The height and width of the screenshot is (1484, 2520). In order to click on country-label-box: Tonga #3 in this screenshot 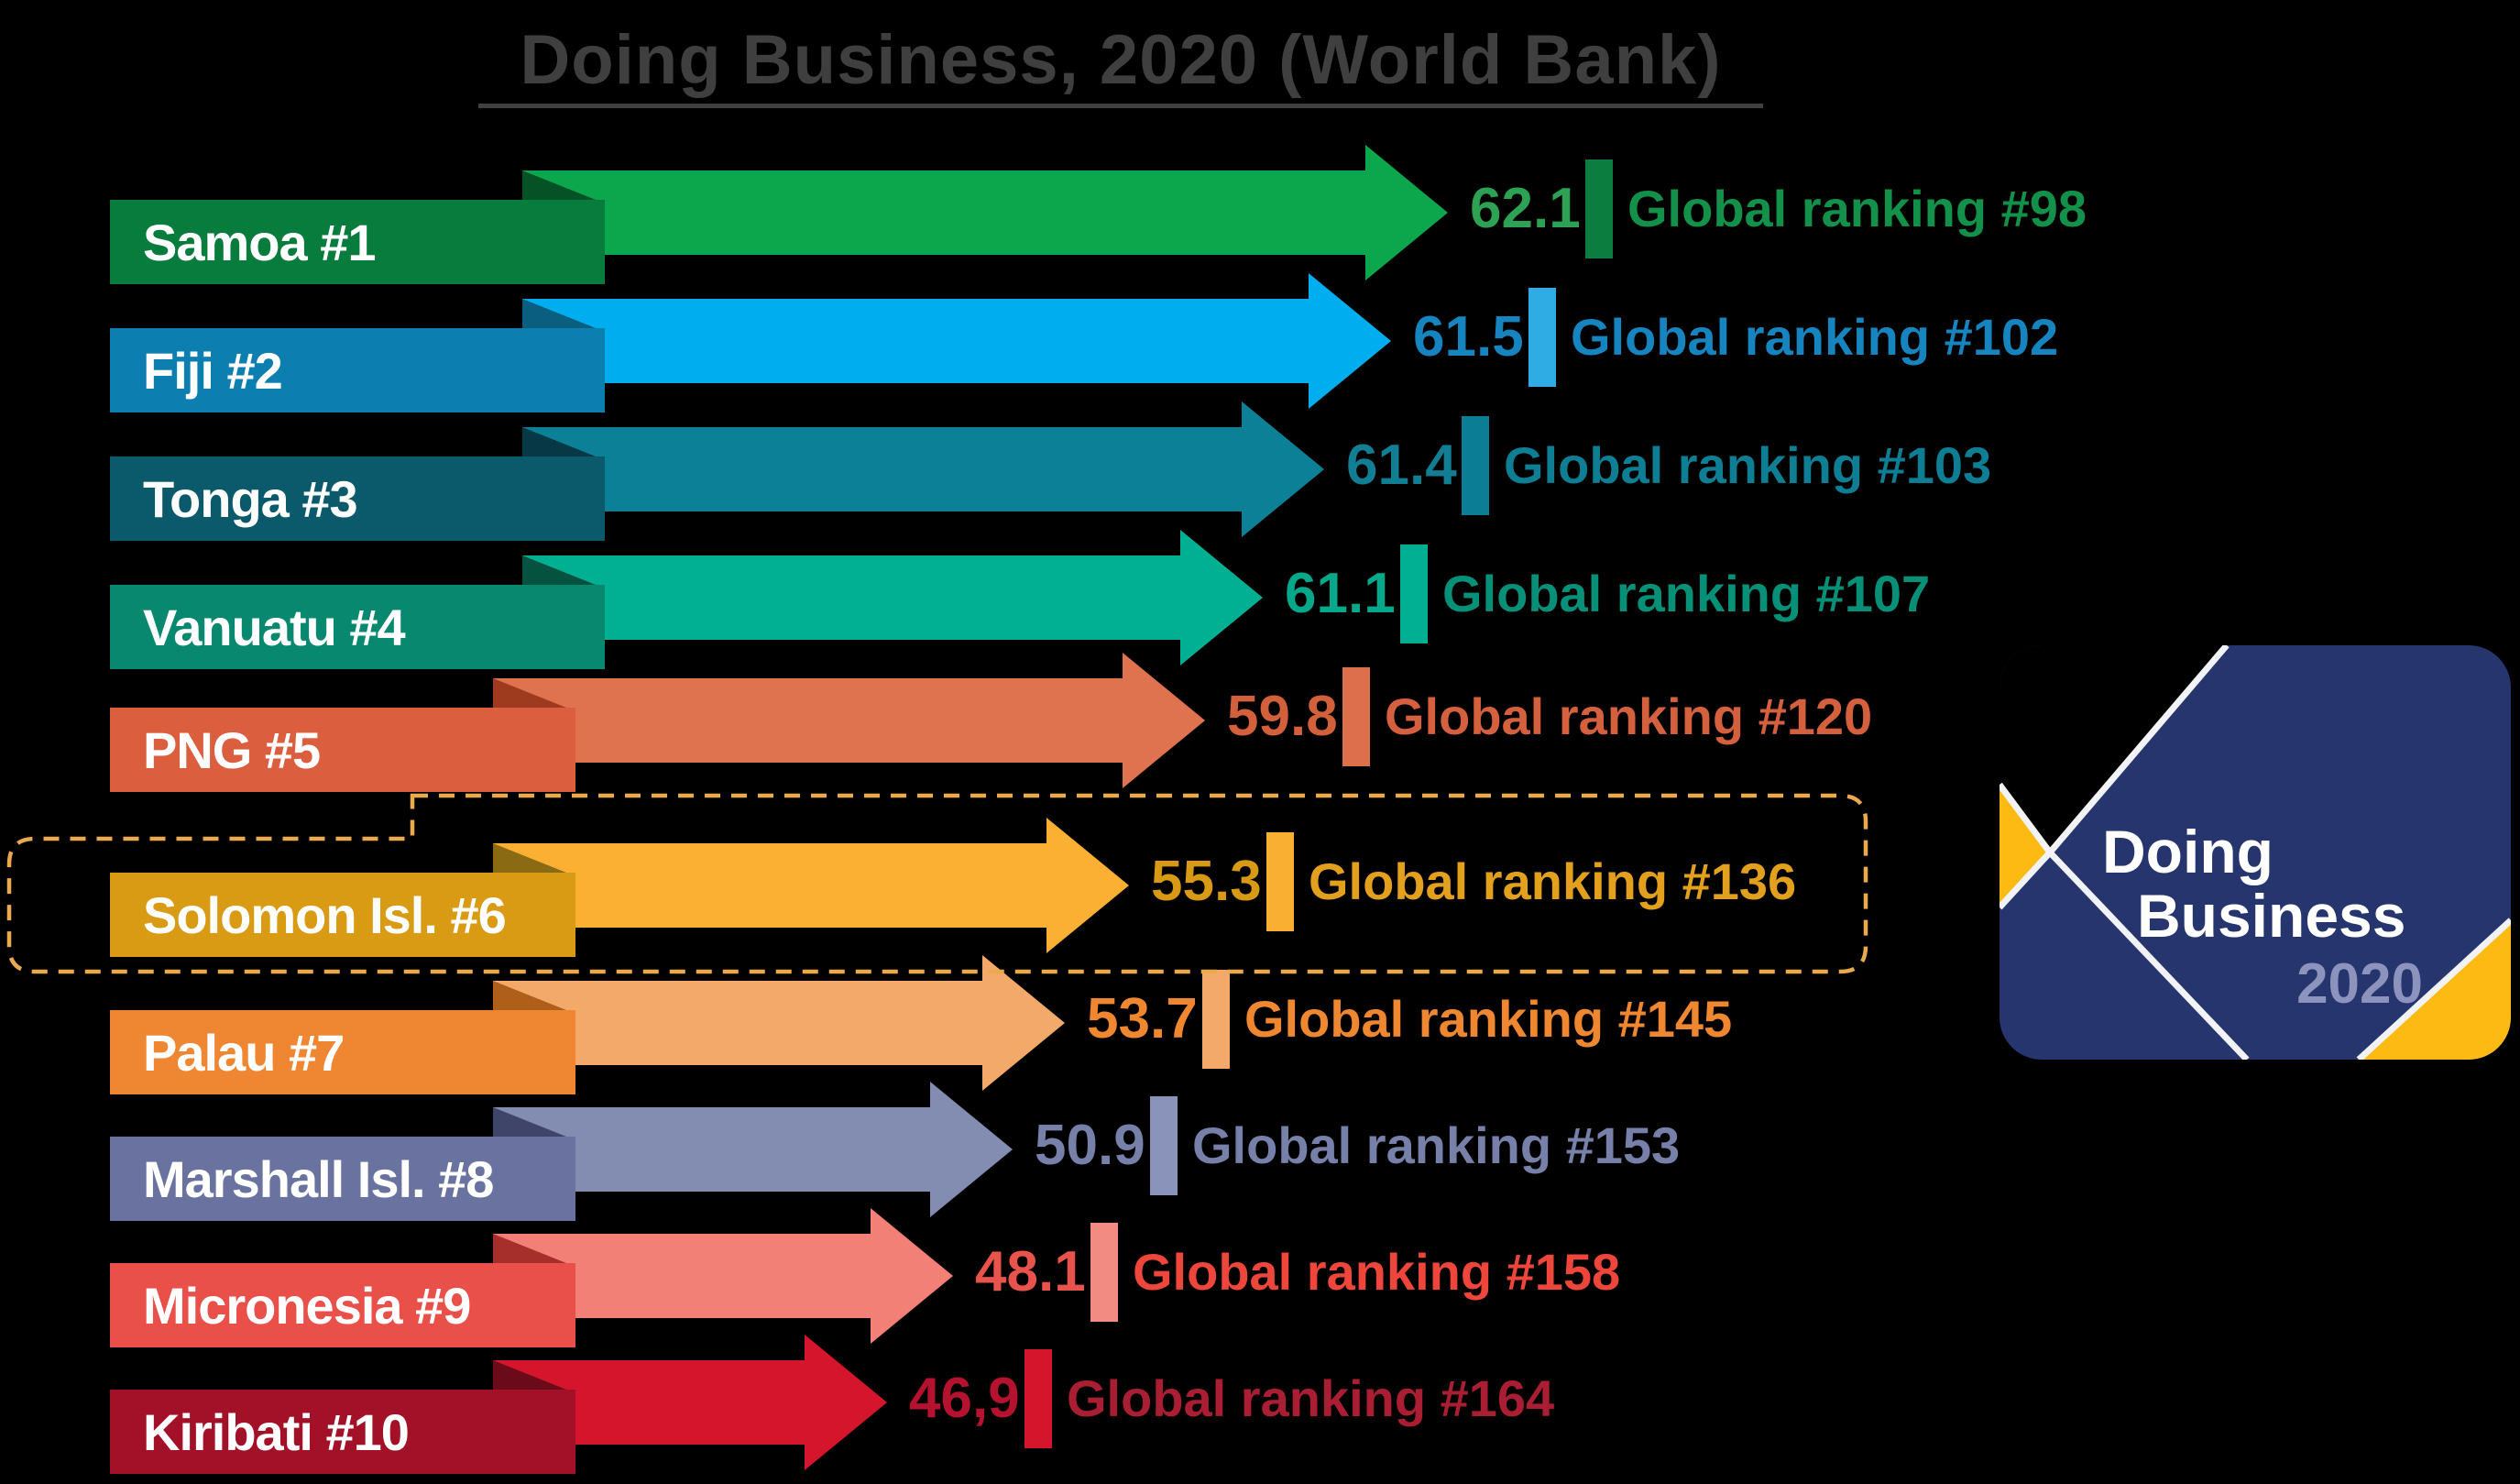, I will do `click(357, 498)`.